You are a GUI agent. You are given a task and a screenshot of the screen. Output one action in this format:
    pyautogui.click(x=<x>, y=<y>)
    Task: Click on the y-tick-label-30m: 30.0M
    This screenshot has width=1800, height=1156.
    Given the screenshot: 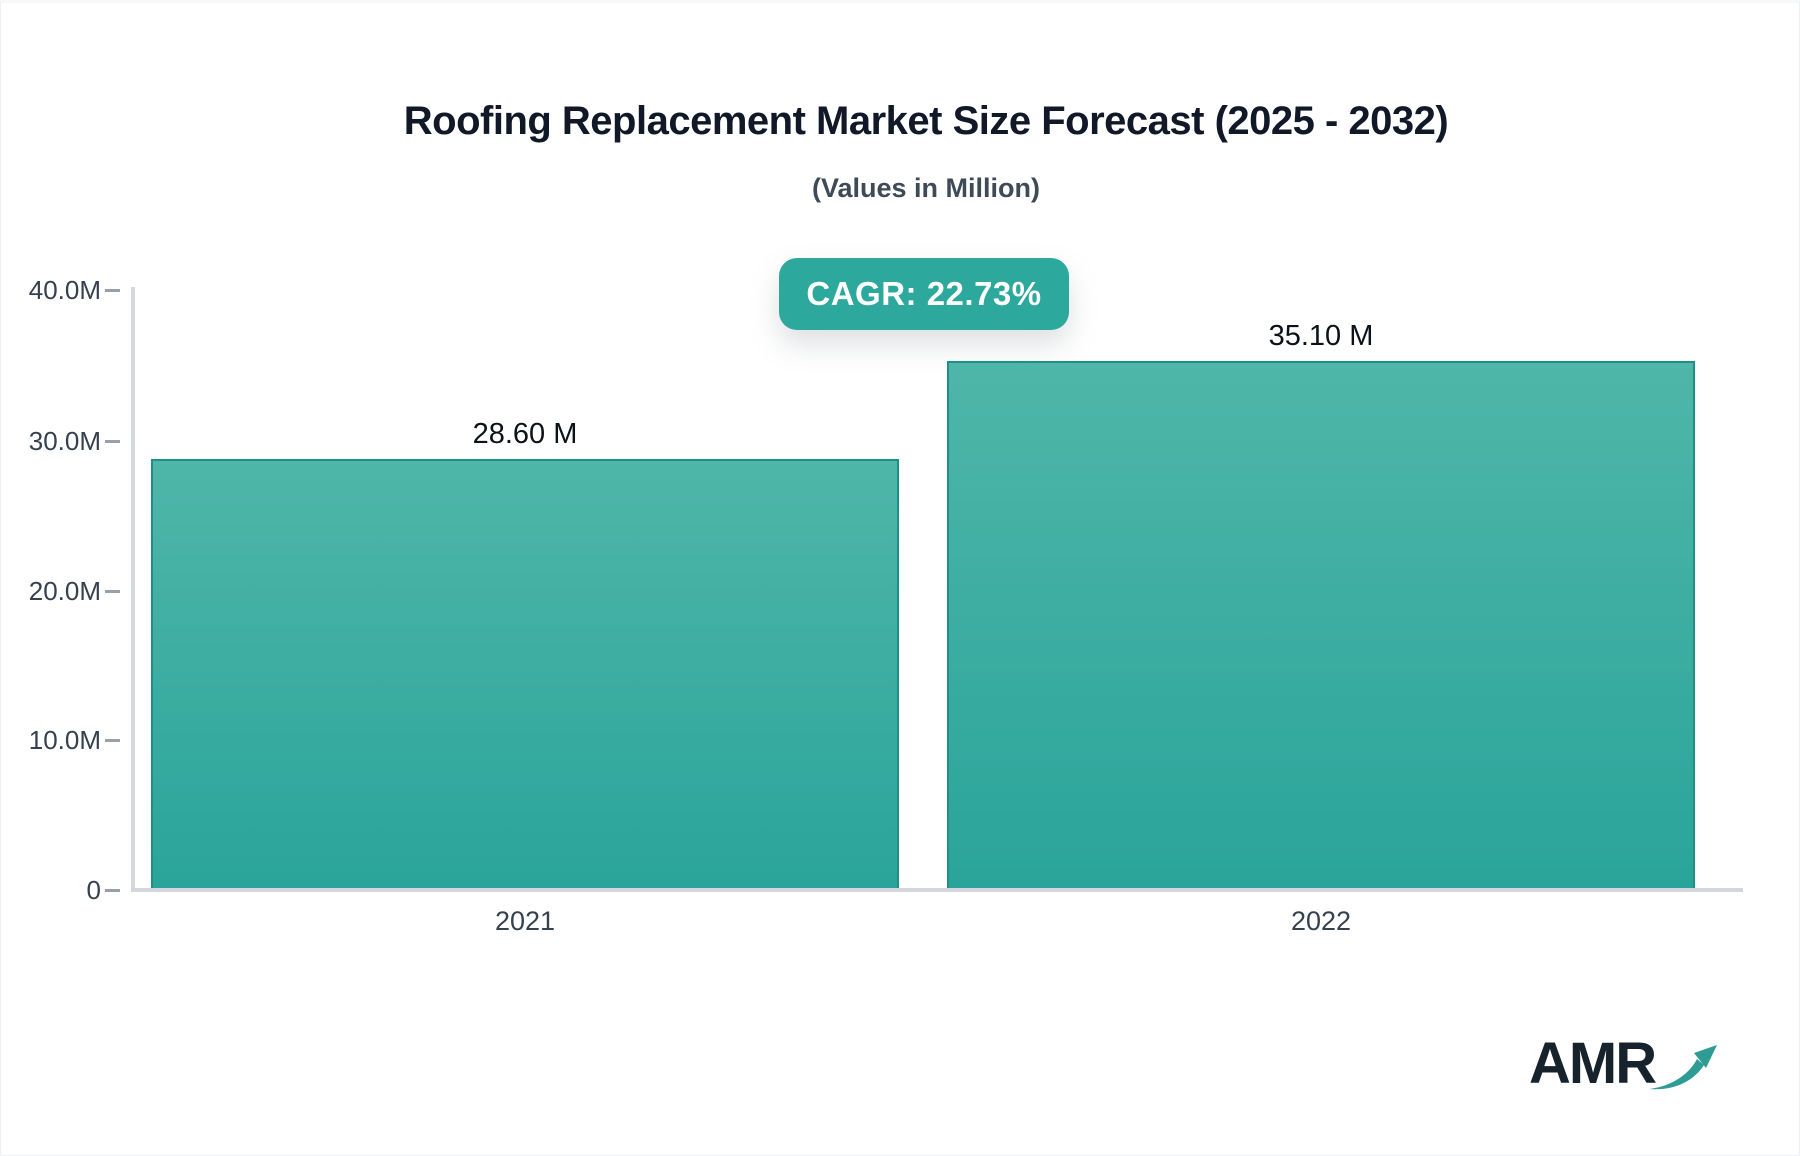 What is the action you would take?
    pyautogui.click(x=64, y=441)
    